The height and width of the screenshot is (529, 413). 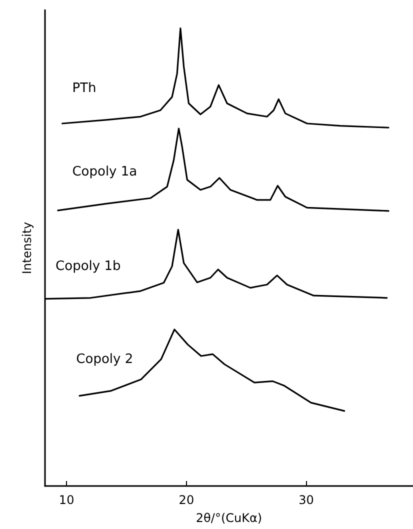 I want to click on x-tick-label: 10, so click(x=66, y=500).